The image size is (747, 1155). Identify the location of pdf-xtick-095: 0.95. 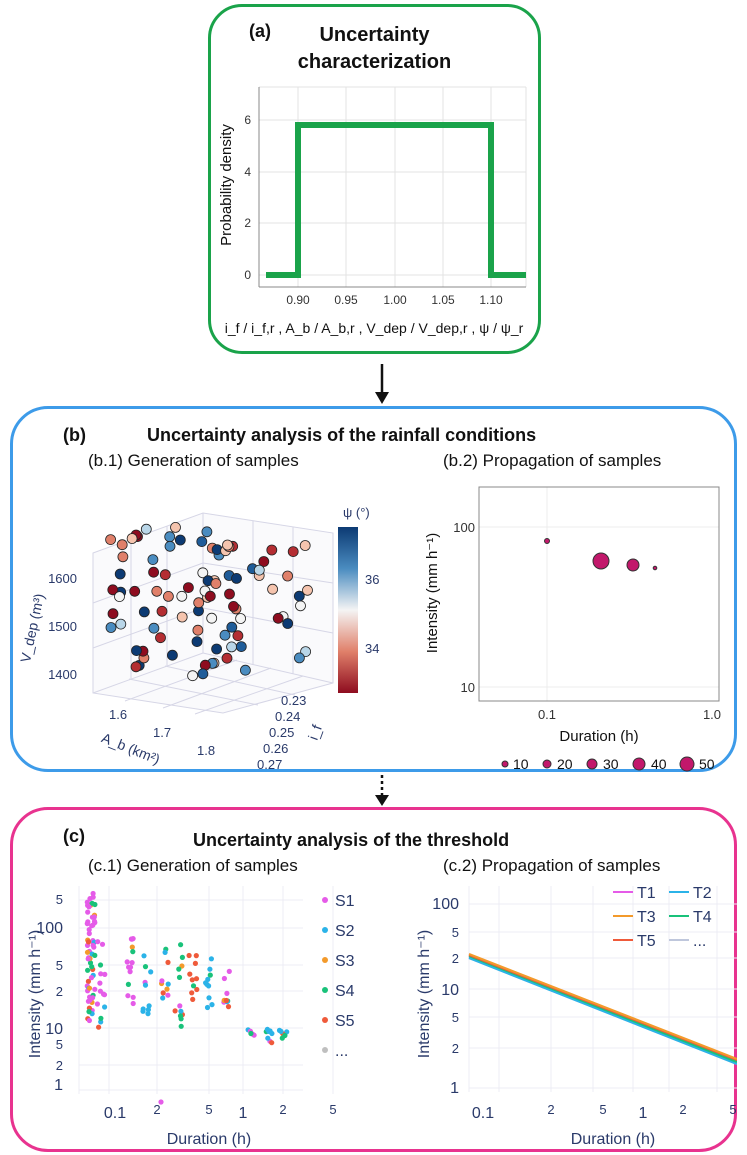
(346, 300).